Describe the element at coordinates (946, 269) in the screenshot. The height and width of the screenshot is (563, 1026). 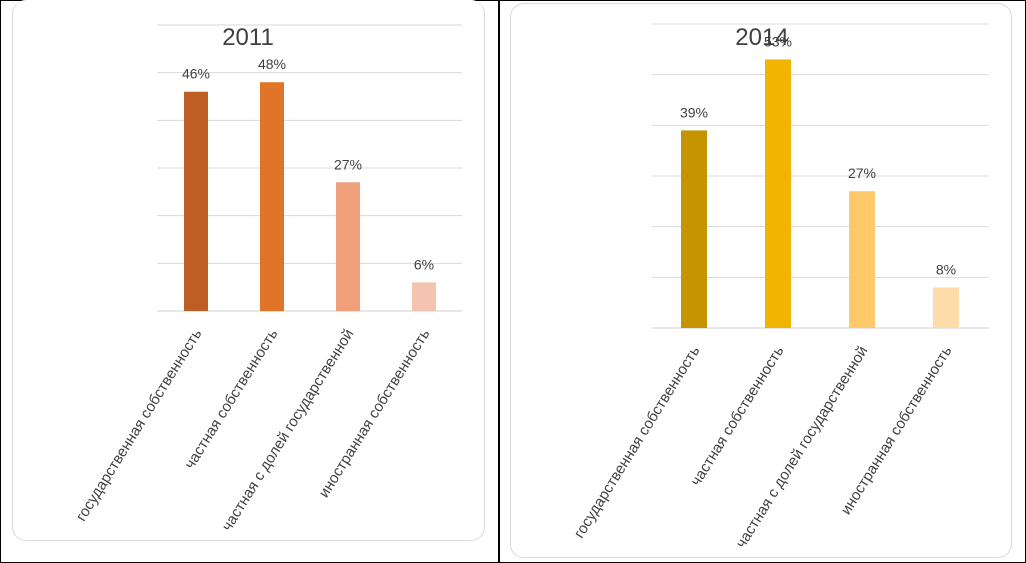
I see `data-label: 8%` at that location.